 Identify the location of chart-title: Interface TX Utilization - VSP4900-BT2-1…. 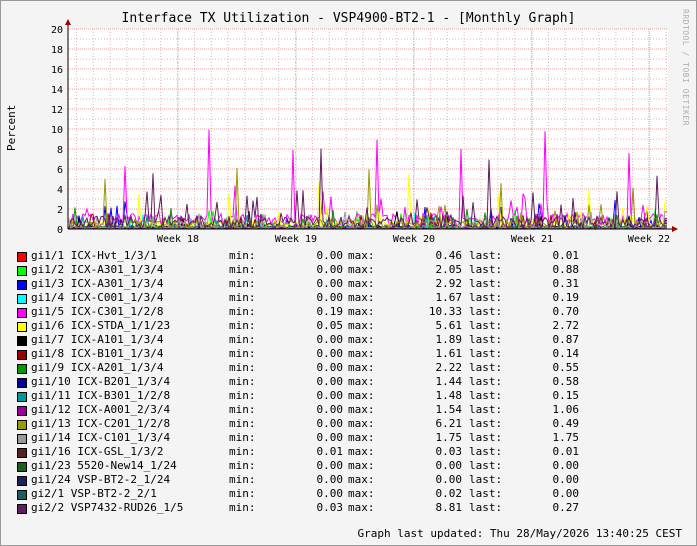
(348, 18).